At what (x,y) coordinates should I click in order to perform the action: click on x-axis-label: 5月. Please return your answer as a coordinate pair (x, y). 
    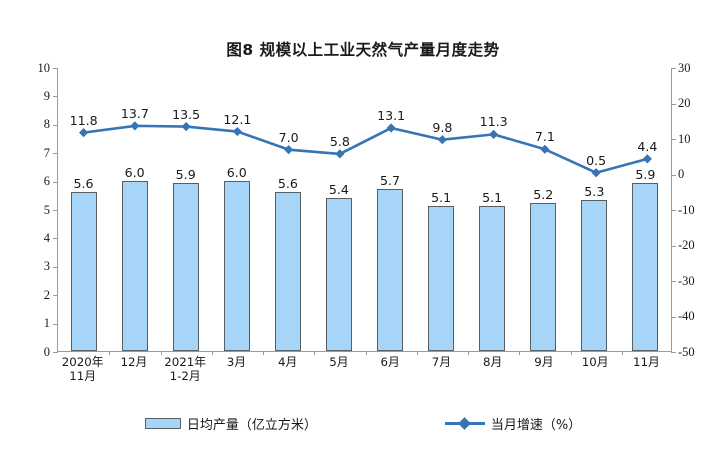
    Looking at the image, I should click on (339, 362).